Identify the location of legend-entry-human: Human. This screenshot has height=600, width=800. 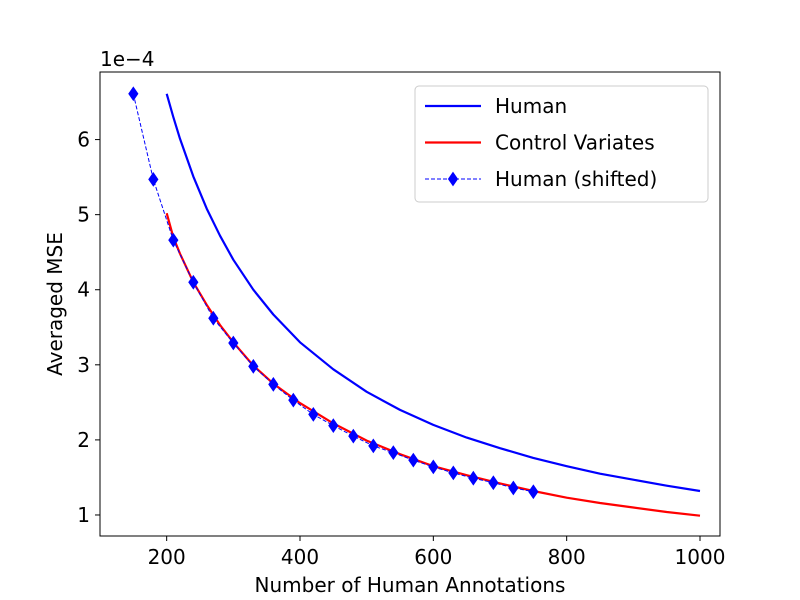
(496, 106).